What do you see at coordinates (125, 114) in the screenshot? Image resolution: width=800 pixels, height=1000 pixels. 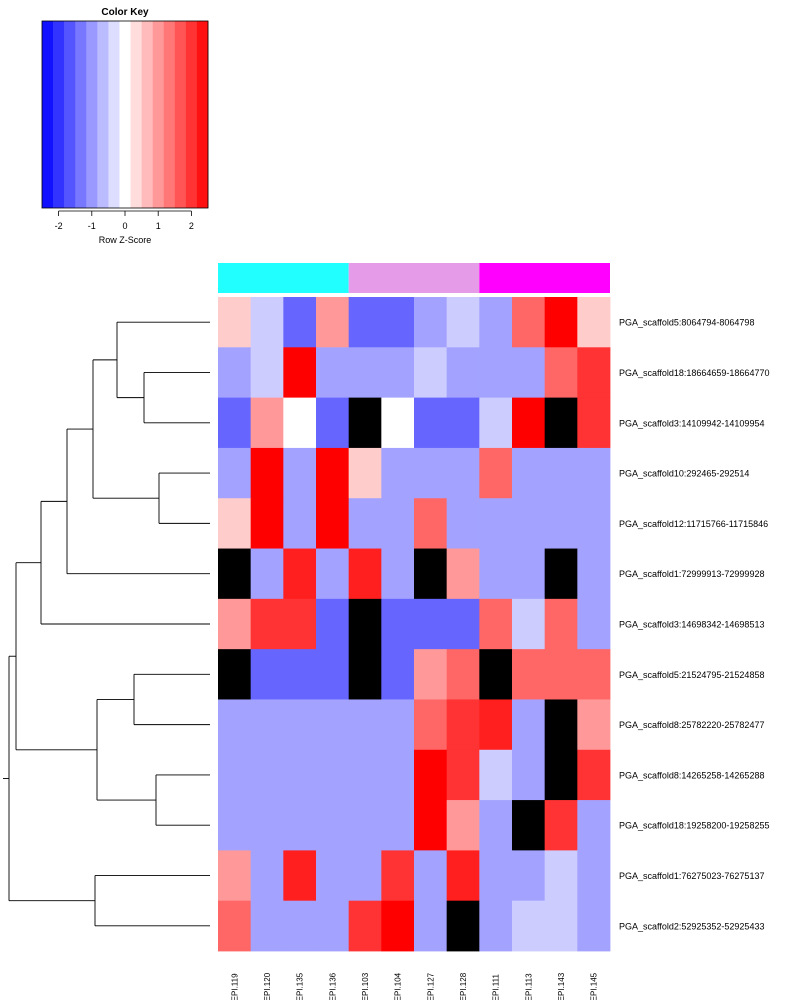 I see `color-key-frame` at bounding box center [125, 114].